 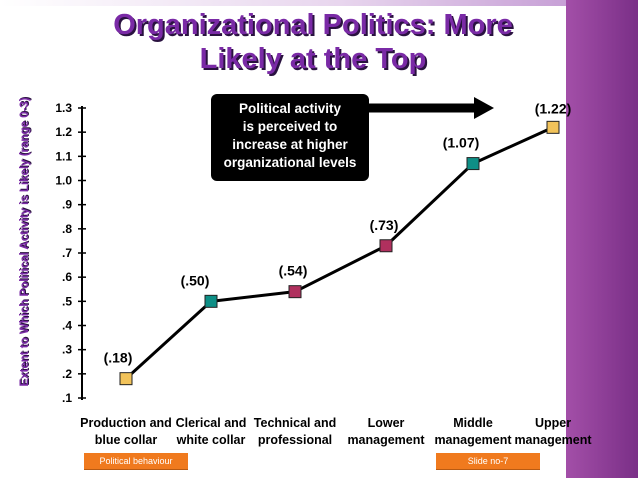 What do you see at coordinates (67, 205) in the screenshot?
I see `y-tick-label: .9` at bounding box center [67, 205].